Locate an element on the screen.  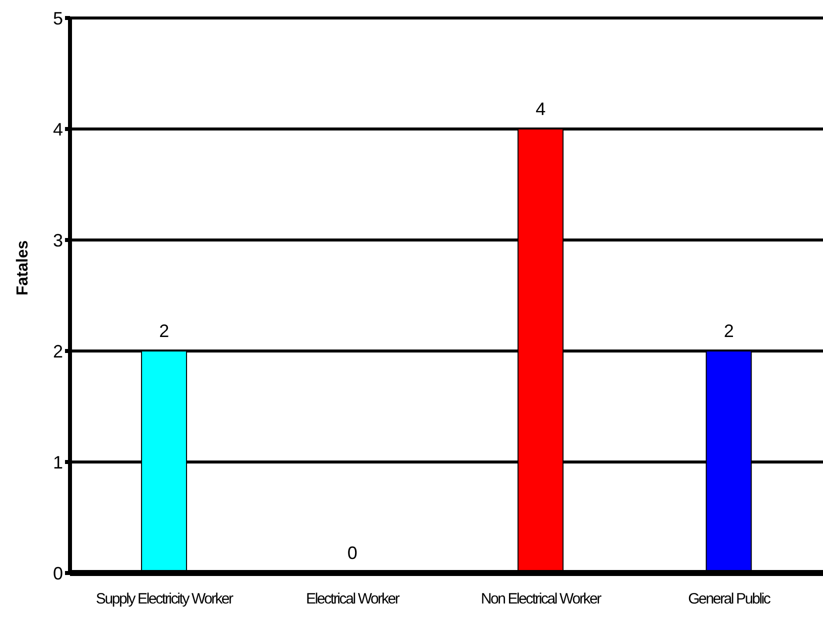
data-label: 4 is located at coordinates (541, 109).